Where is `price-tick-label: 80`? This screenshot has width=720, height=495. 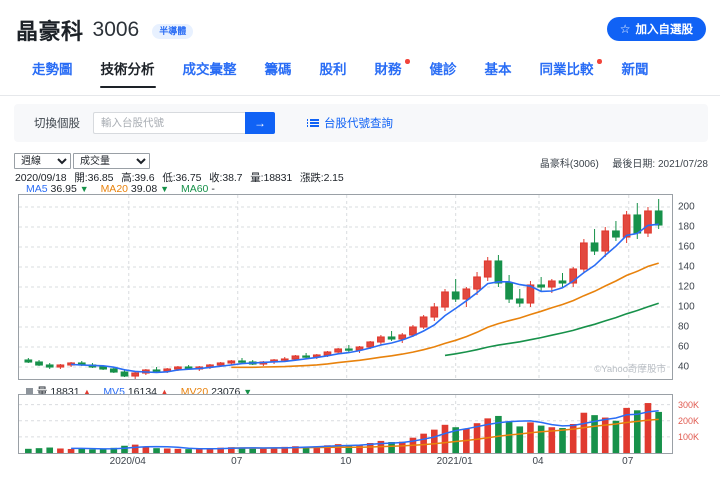 price-tick-label: 80 is located at coordinates (684, 327).